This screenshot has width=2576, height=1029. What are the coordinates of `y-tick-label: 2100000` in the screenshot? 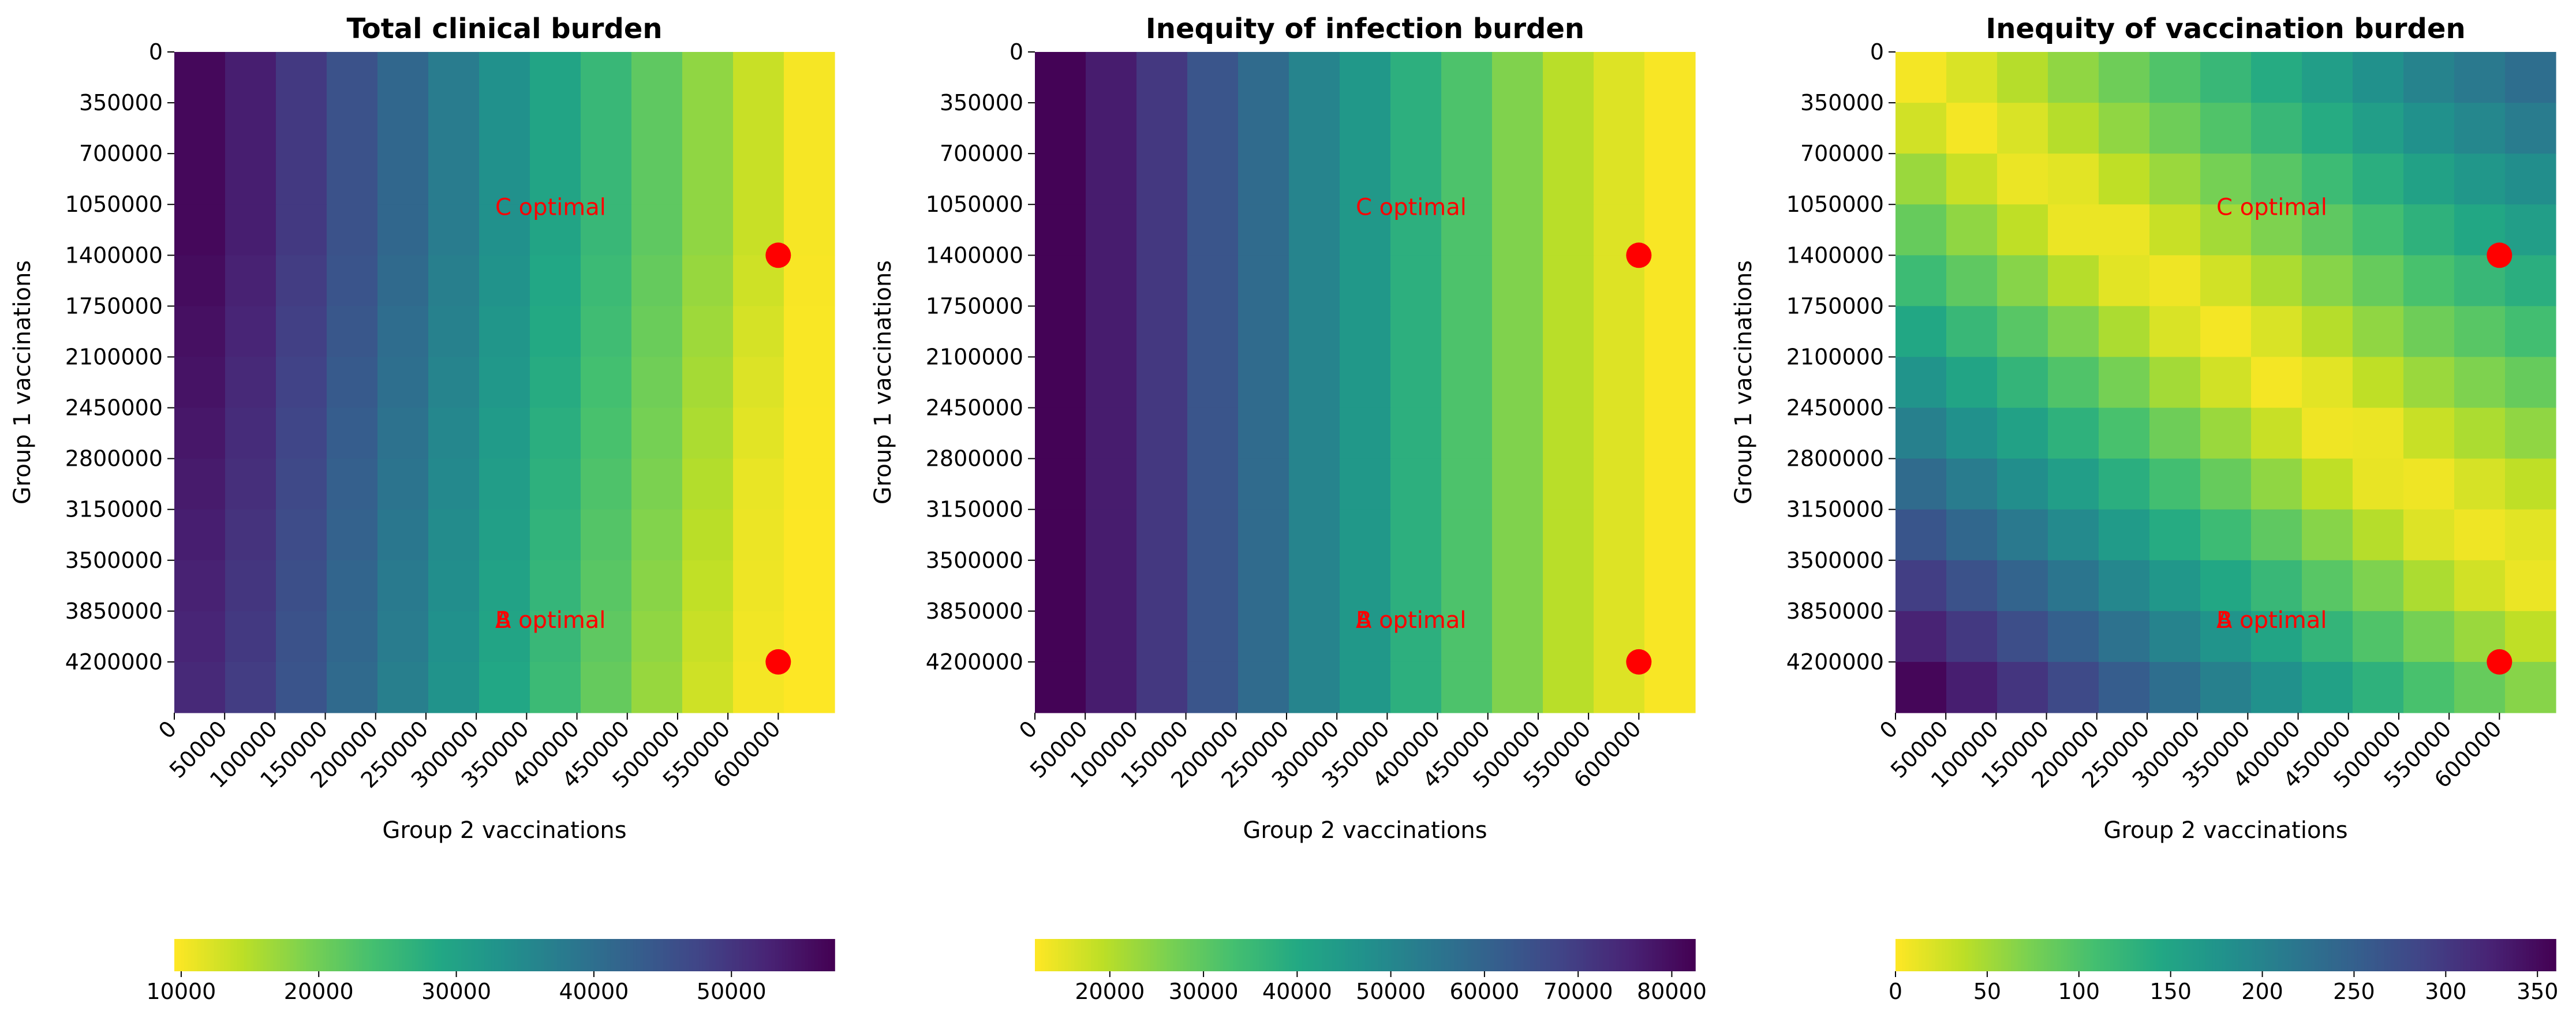 It's located at (114, 357).